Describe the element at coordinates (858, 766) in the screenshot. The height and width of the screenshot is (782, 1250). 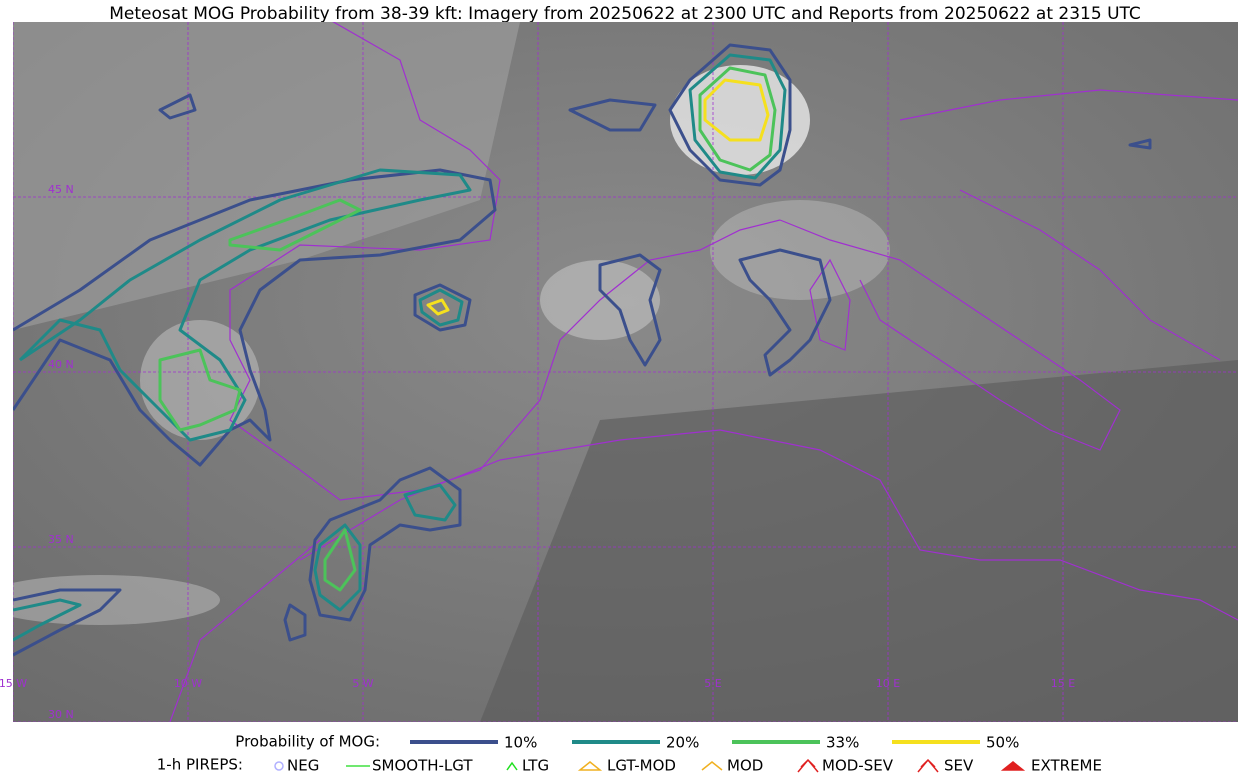
I see `legend-label: MOD-SEV` at that location.